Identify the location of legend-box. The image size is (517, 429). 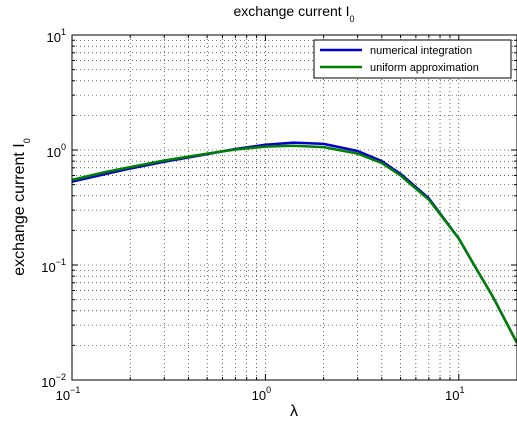
(412, 59).